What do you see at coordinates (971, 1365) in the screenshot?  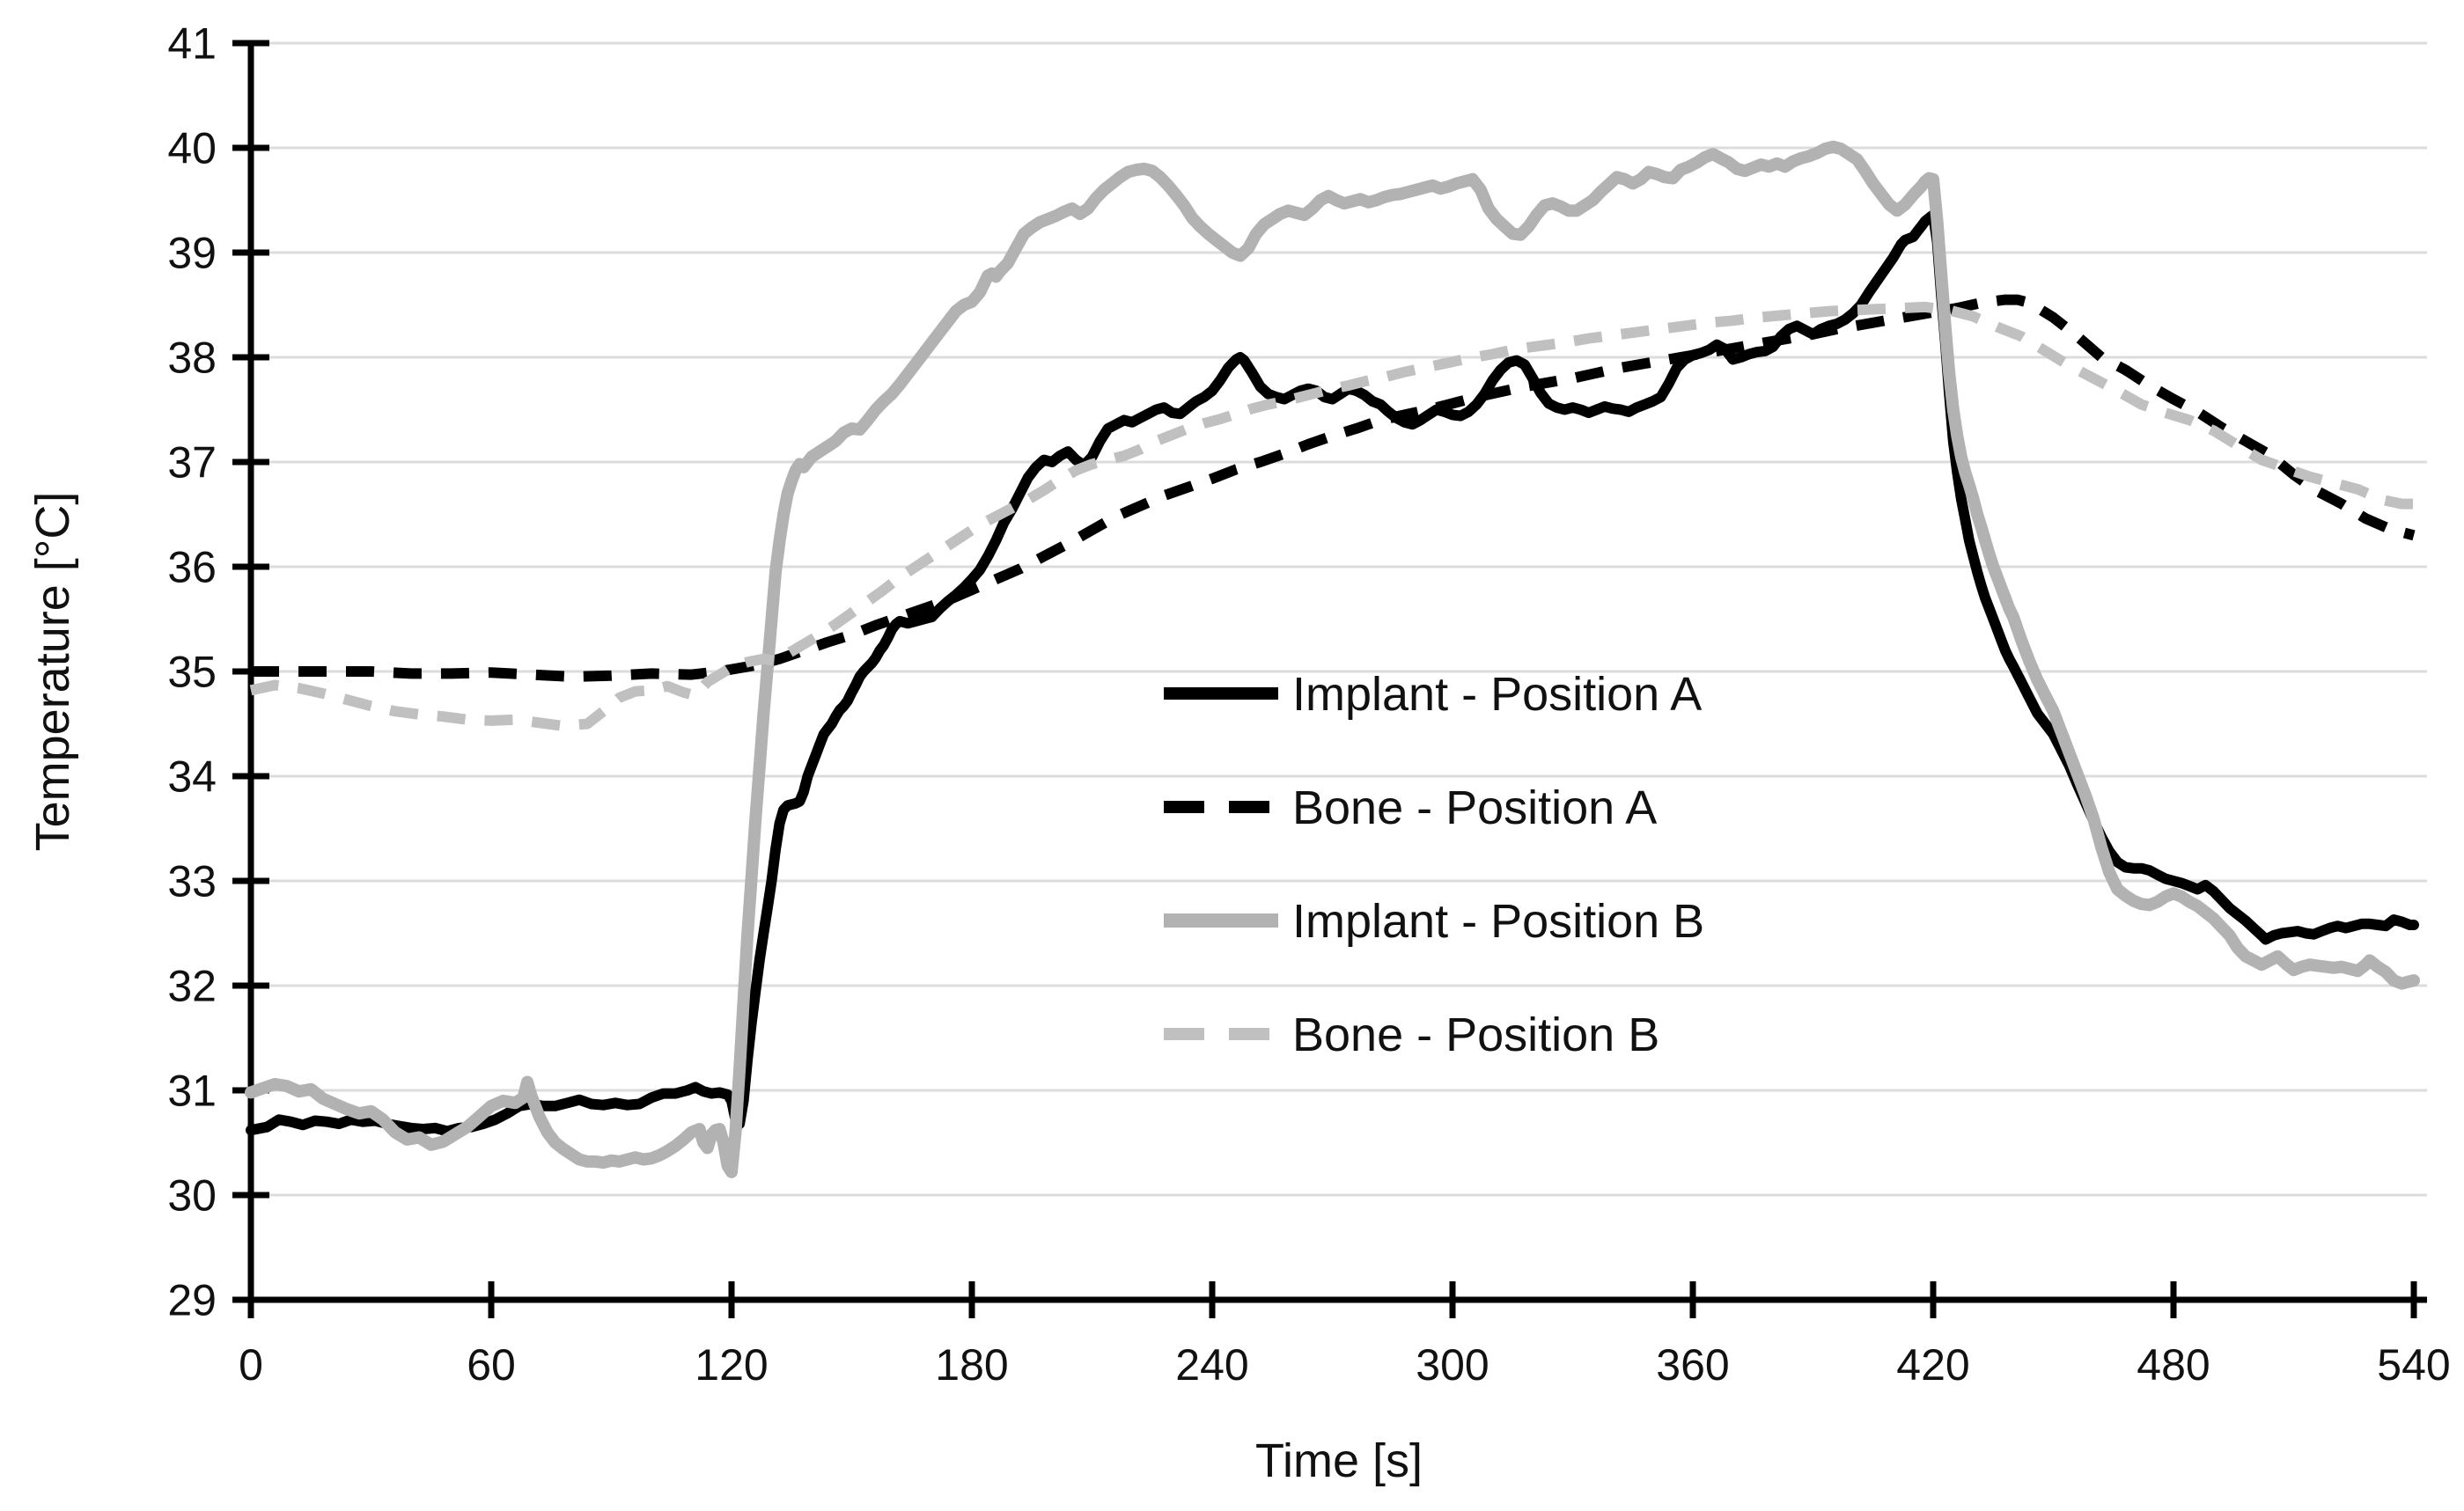 I see `x-tick-label-180: 180` at bounding box center [971, 1365].